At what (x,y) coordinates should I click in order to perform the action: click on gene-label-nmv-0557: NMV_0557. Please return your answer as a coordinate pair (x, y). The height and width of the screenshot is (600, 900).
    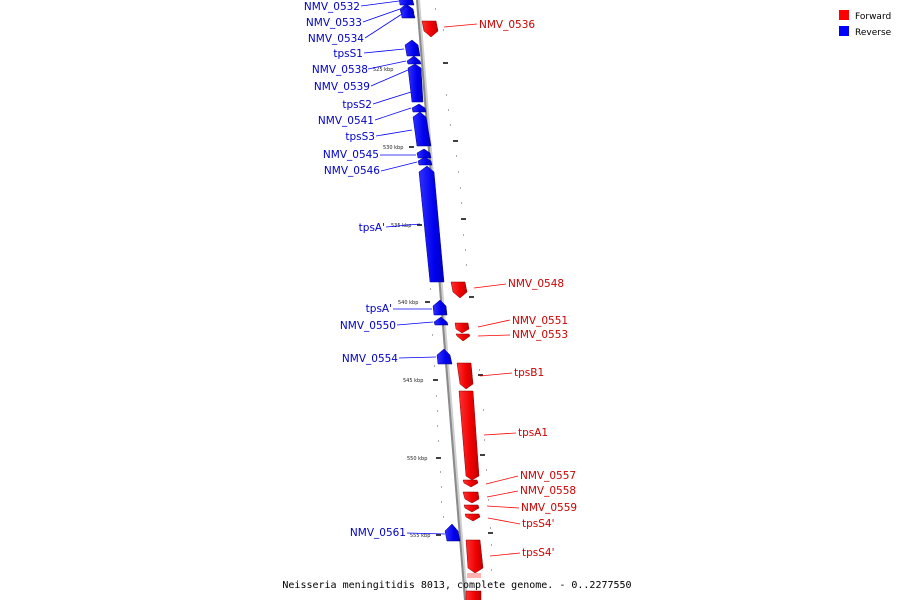
    Looking at the image, I should click on (548, 476).